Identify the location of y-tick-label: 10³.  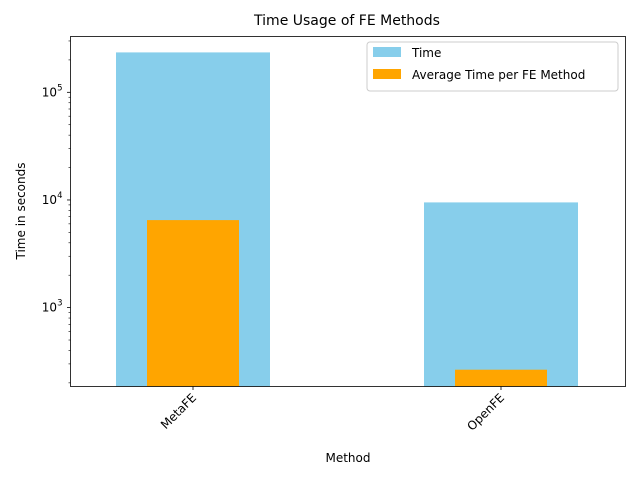
(52, 307).